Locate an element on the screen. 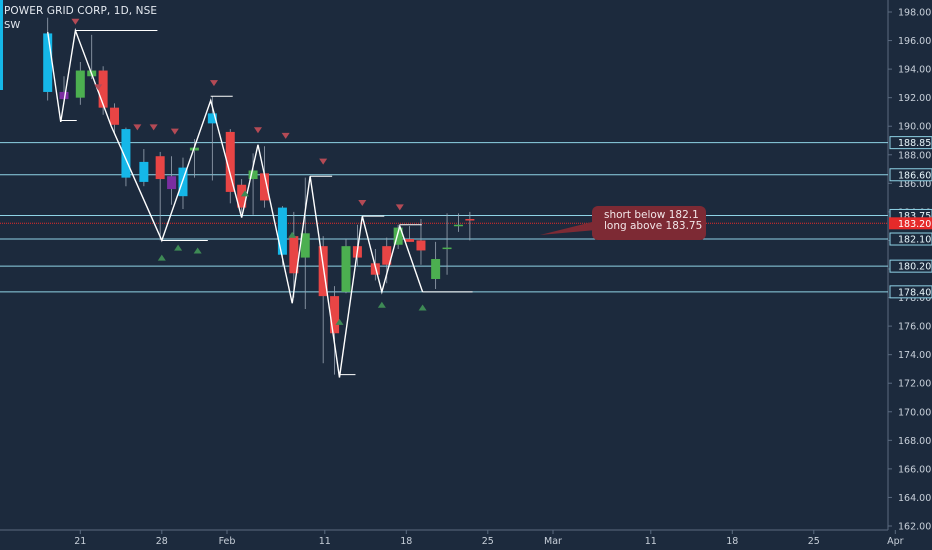  x-tick-label: Feb is located at coordinates (227, 541).